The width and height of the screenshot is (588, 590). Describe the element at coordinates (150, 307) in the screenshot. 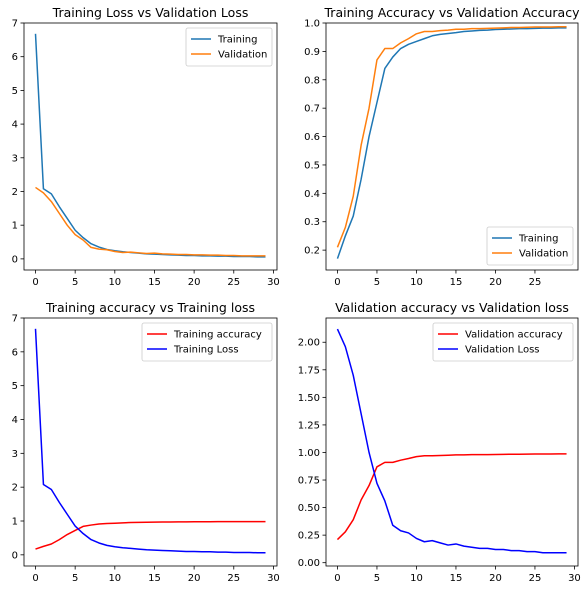

I see `chart-title: Training accuracy vs Training loss` at that location.